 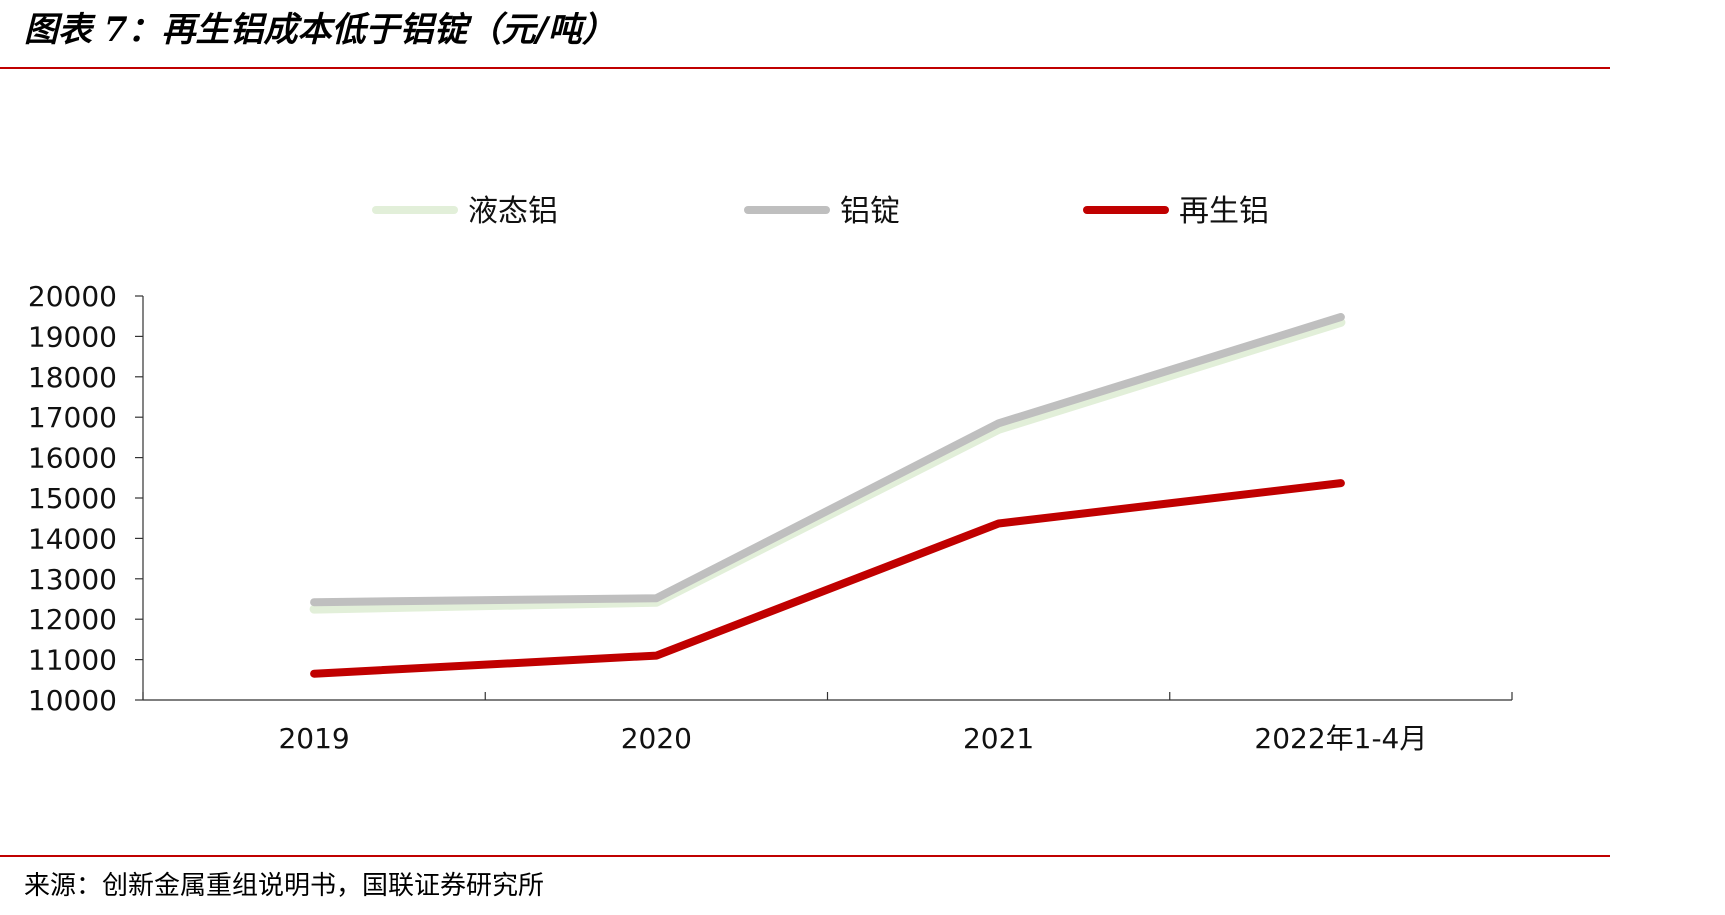 I want to click on y-tick-label: 10000, so click(x=72, y=700).